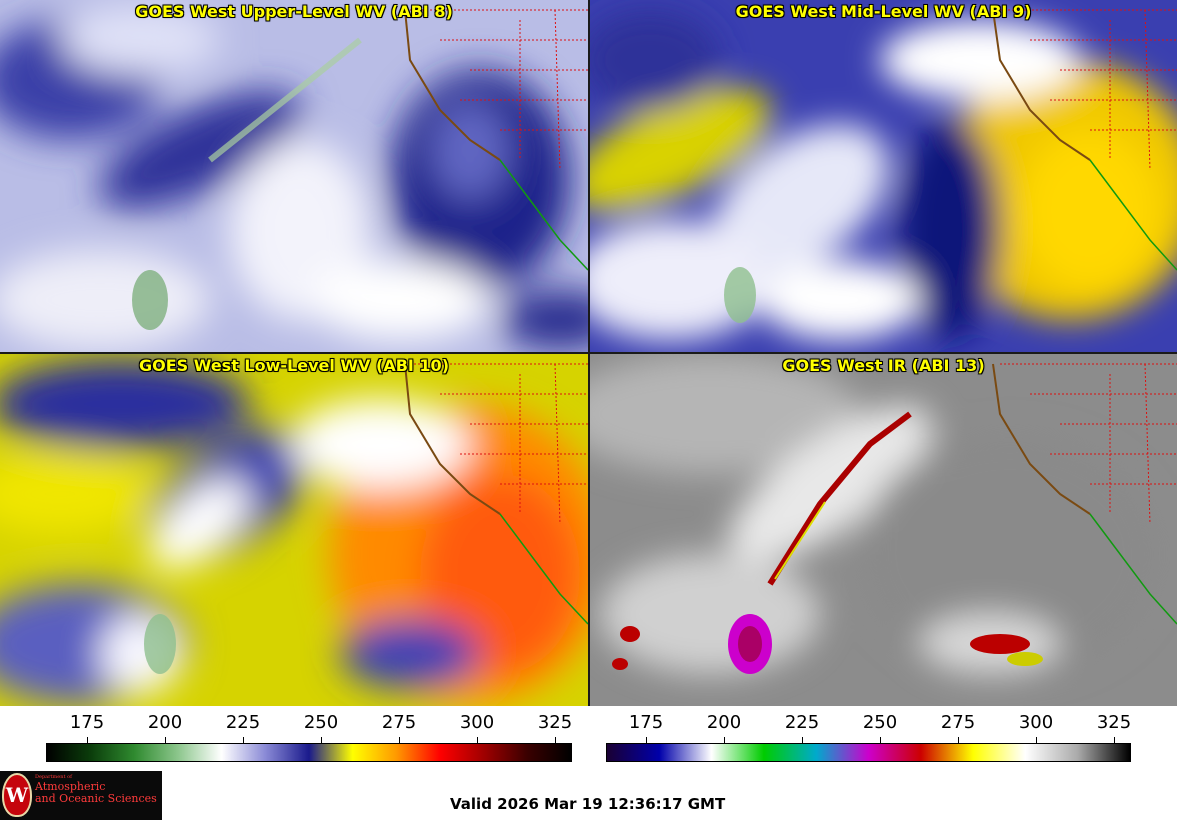 The width and height of the screenshot is (1177, 820). Describe the element at coordinates (868, 752) in the screenshot. I see `infrared-colorbar-gradient` at that location.